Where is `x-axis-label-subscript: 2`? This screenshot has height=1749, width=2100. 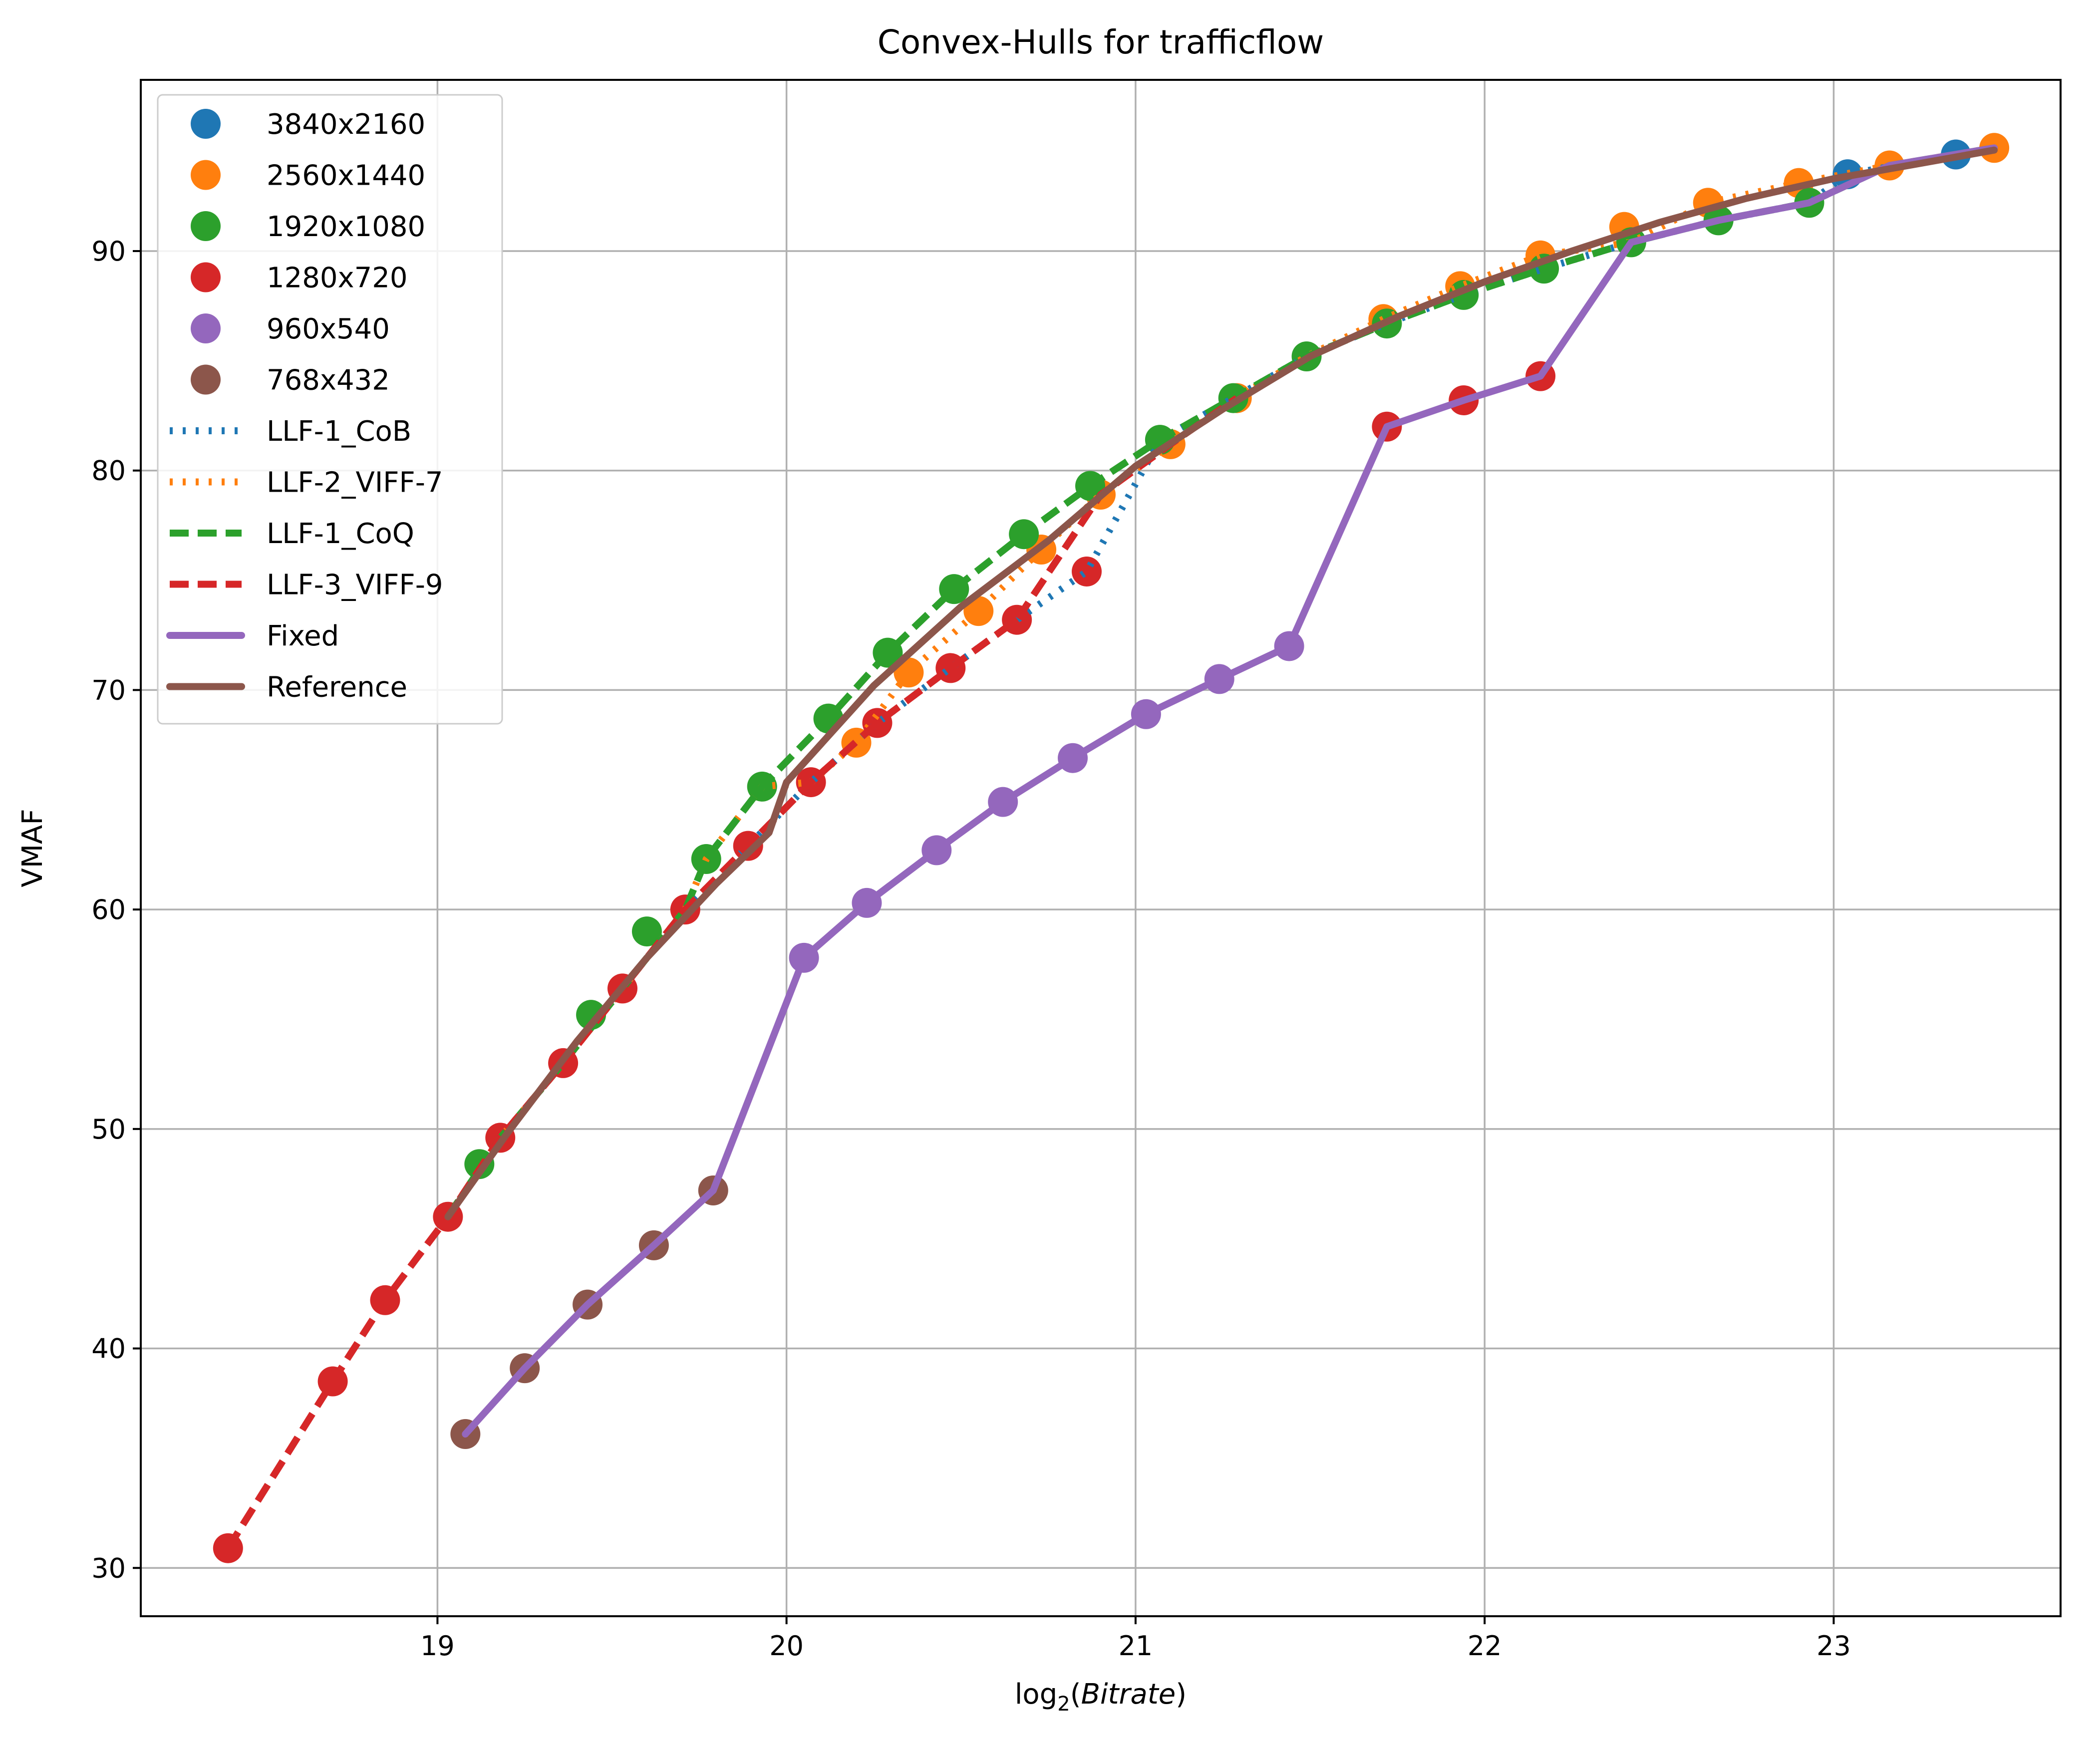
x-axis-label-subscript: 2 is located at coordinates (1063, 1704).